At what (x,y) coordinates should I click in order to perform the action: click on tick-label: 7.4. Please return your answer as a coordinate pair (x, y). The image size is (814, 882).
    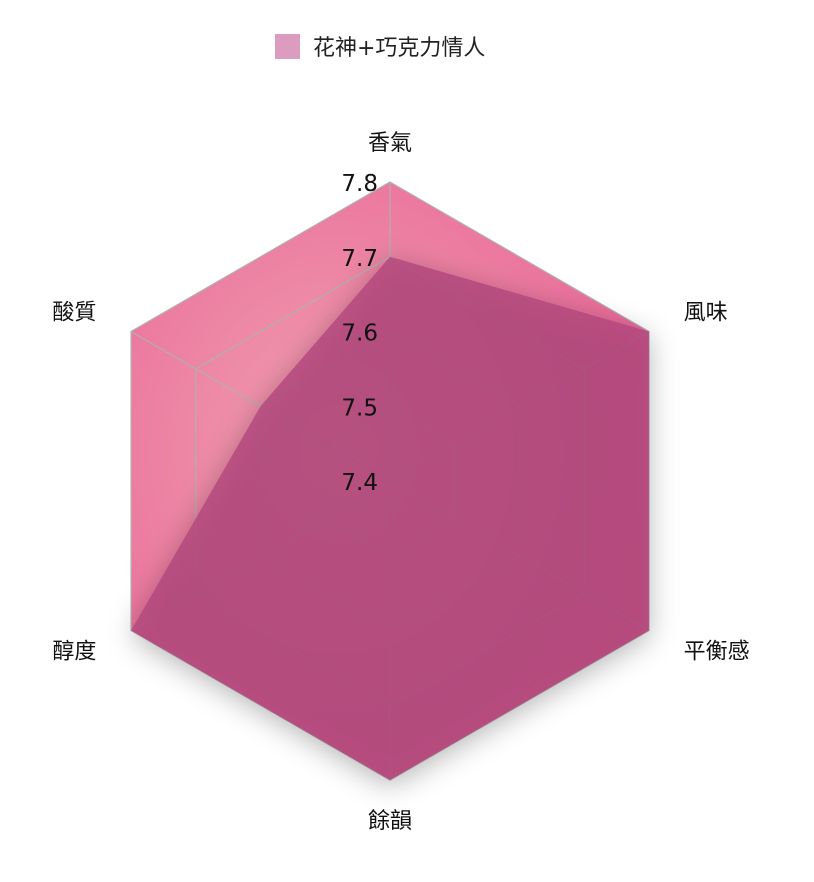
    Looking at the image, I should click on (359, 483).